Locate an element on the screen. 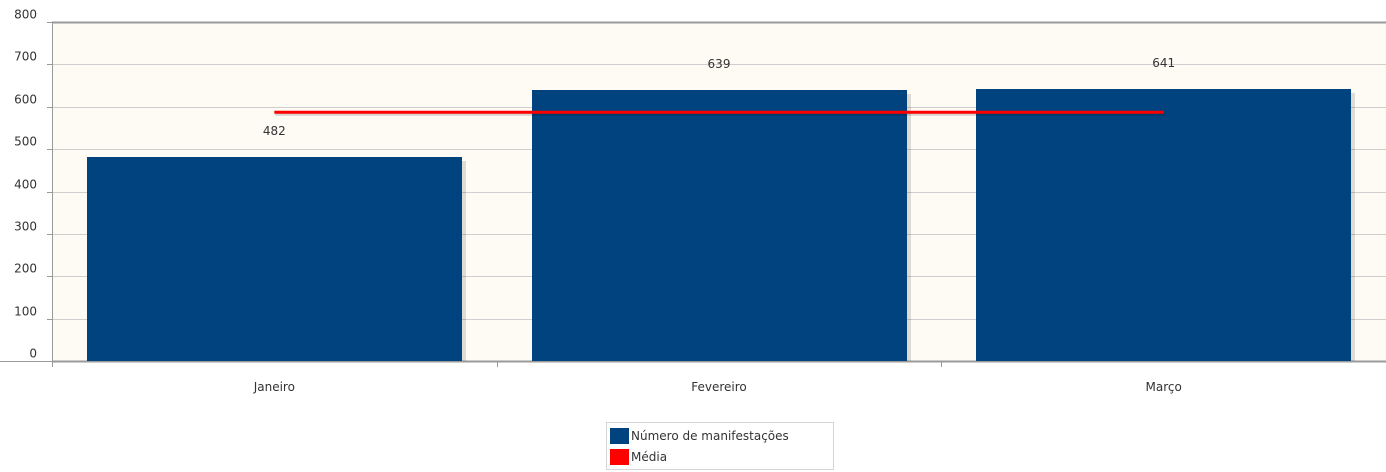 The image size is (1386, 472). bar is located at coordinates (274, 259).